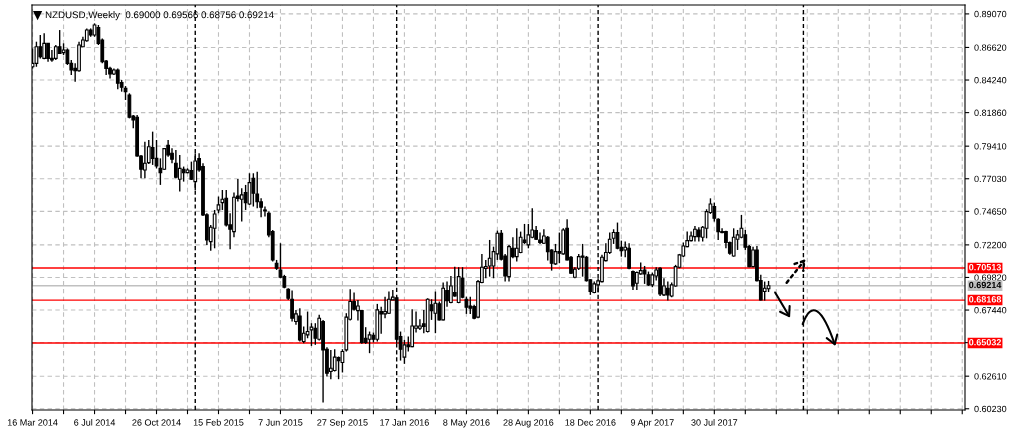 This screenshot has width=1010, height=433. Describe the element at coordinates (990, 112) in the screenshot. I see `y-tick-label: 0.81860` at that location.